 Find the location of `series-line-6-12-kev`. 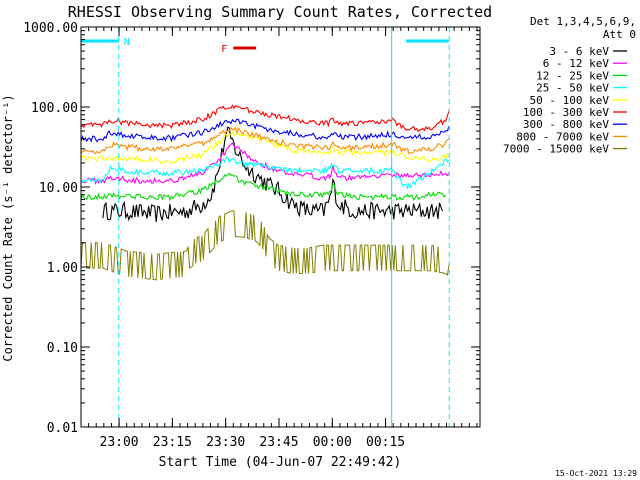

series-line-6-12-kev is located at coordinates (265, 163).